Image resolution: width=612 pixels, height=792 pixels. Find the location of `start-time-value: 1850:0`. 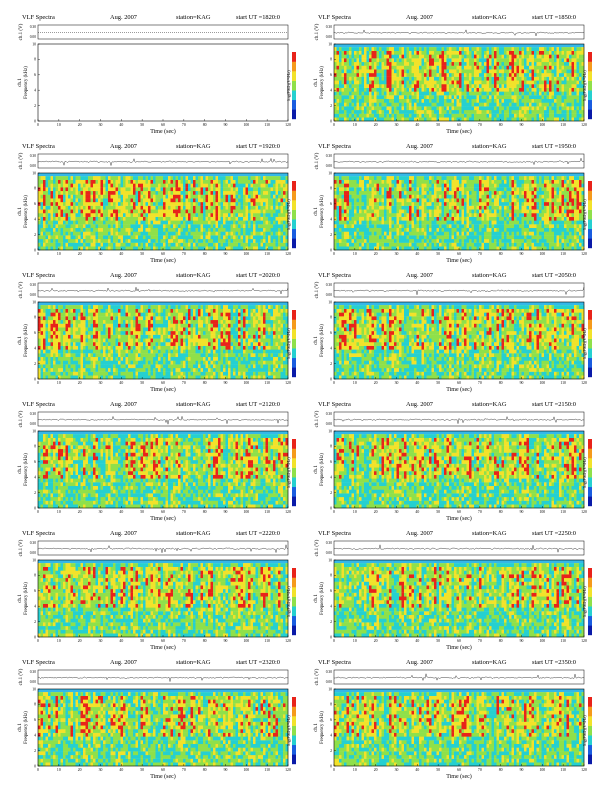

start-time-value: 1850:0 is located at coordinates (567, 17).